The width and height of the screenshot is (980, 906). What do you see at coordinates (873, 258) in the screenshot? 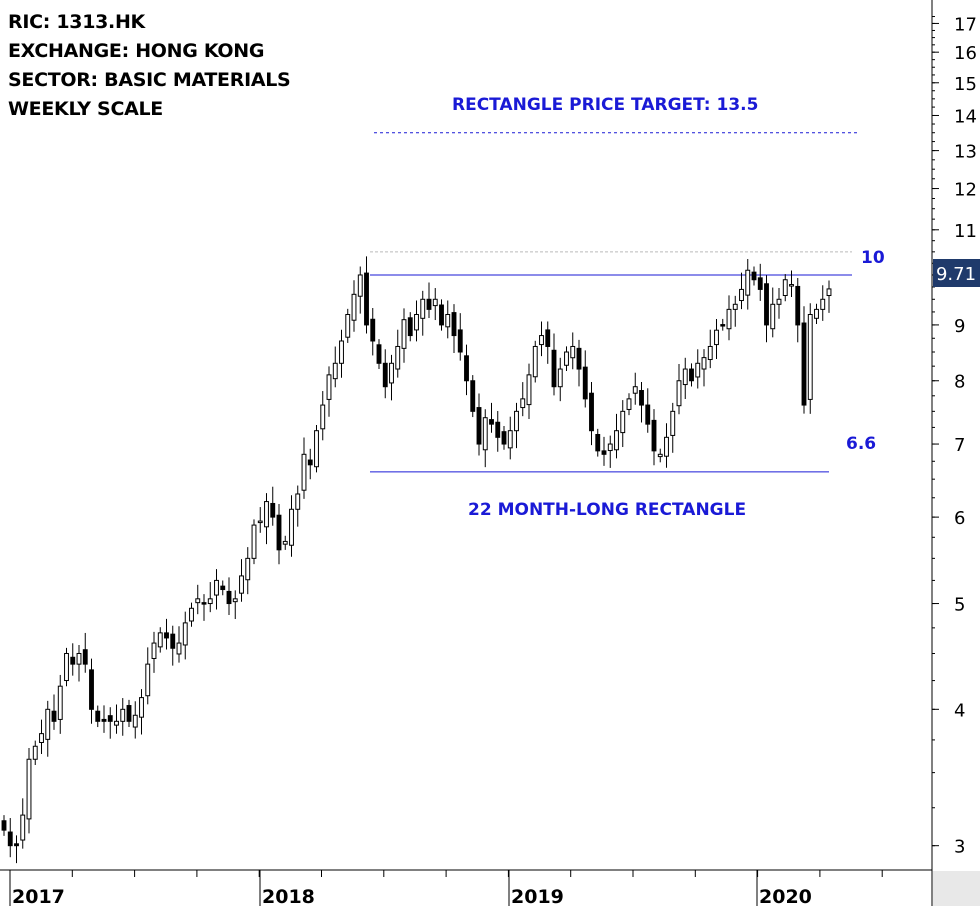
I see `resistance-level-label: 10` at bounding box center [873, 258].